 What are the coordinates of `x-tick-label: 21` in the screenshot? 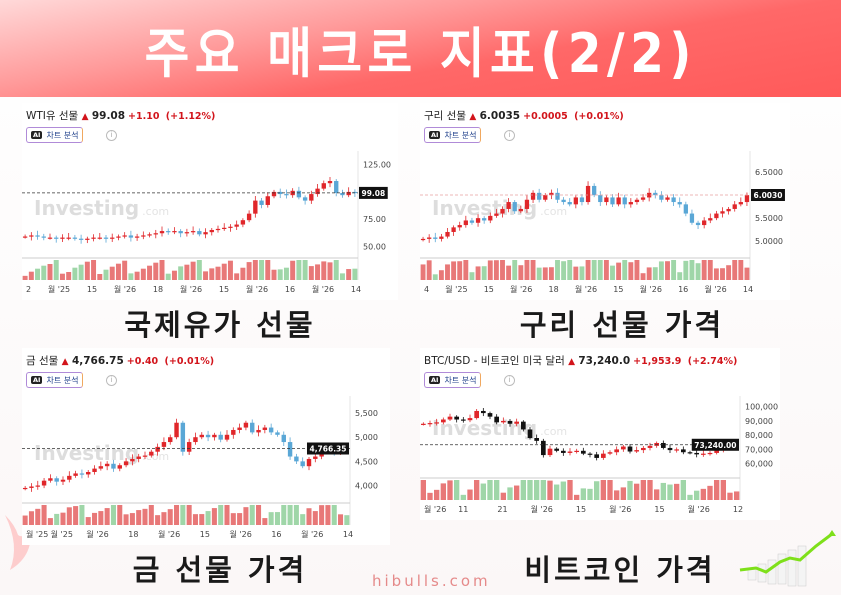 It's located at (502, 509).